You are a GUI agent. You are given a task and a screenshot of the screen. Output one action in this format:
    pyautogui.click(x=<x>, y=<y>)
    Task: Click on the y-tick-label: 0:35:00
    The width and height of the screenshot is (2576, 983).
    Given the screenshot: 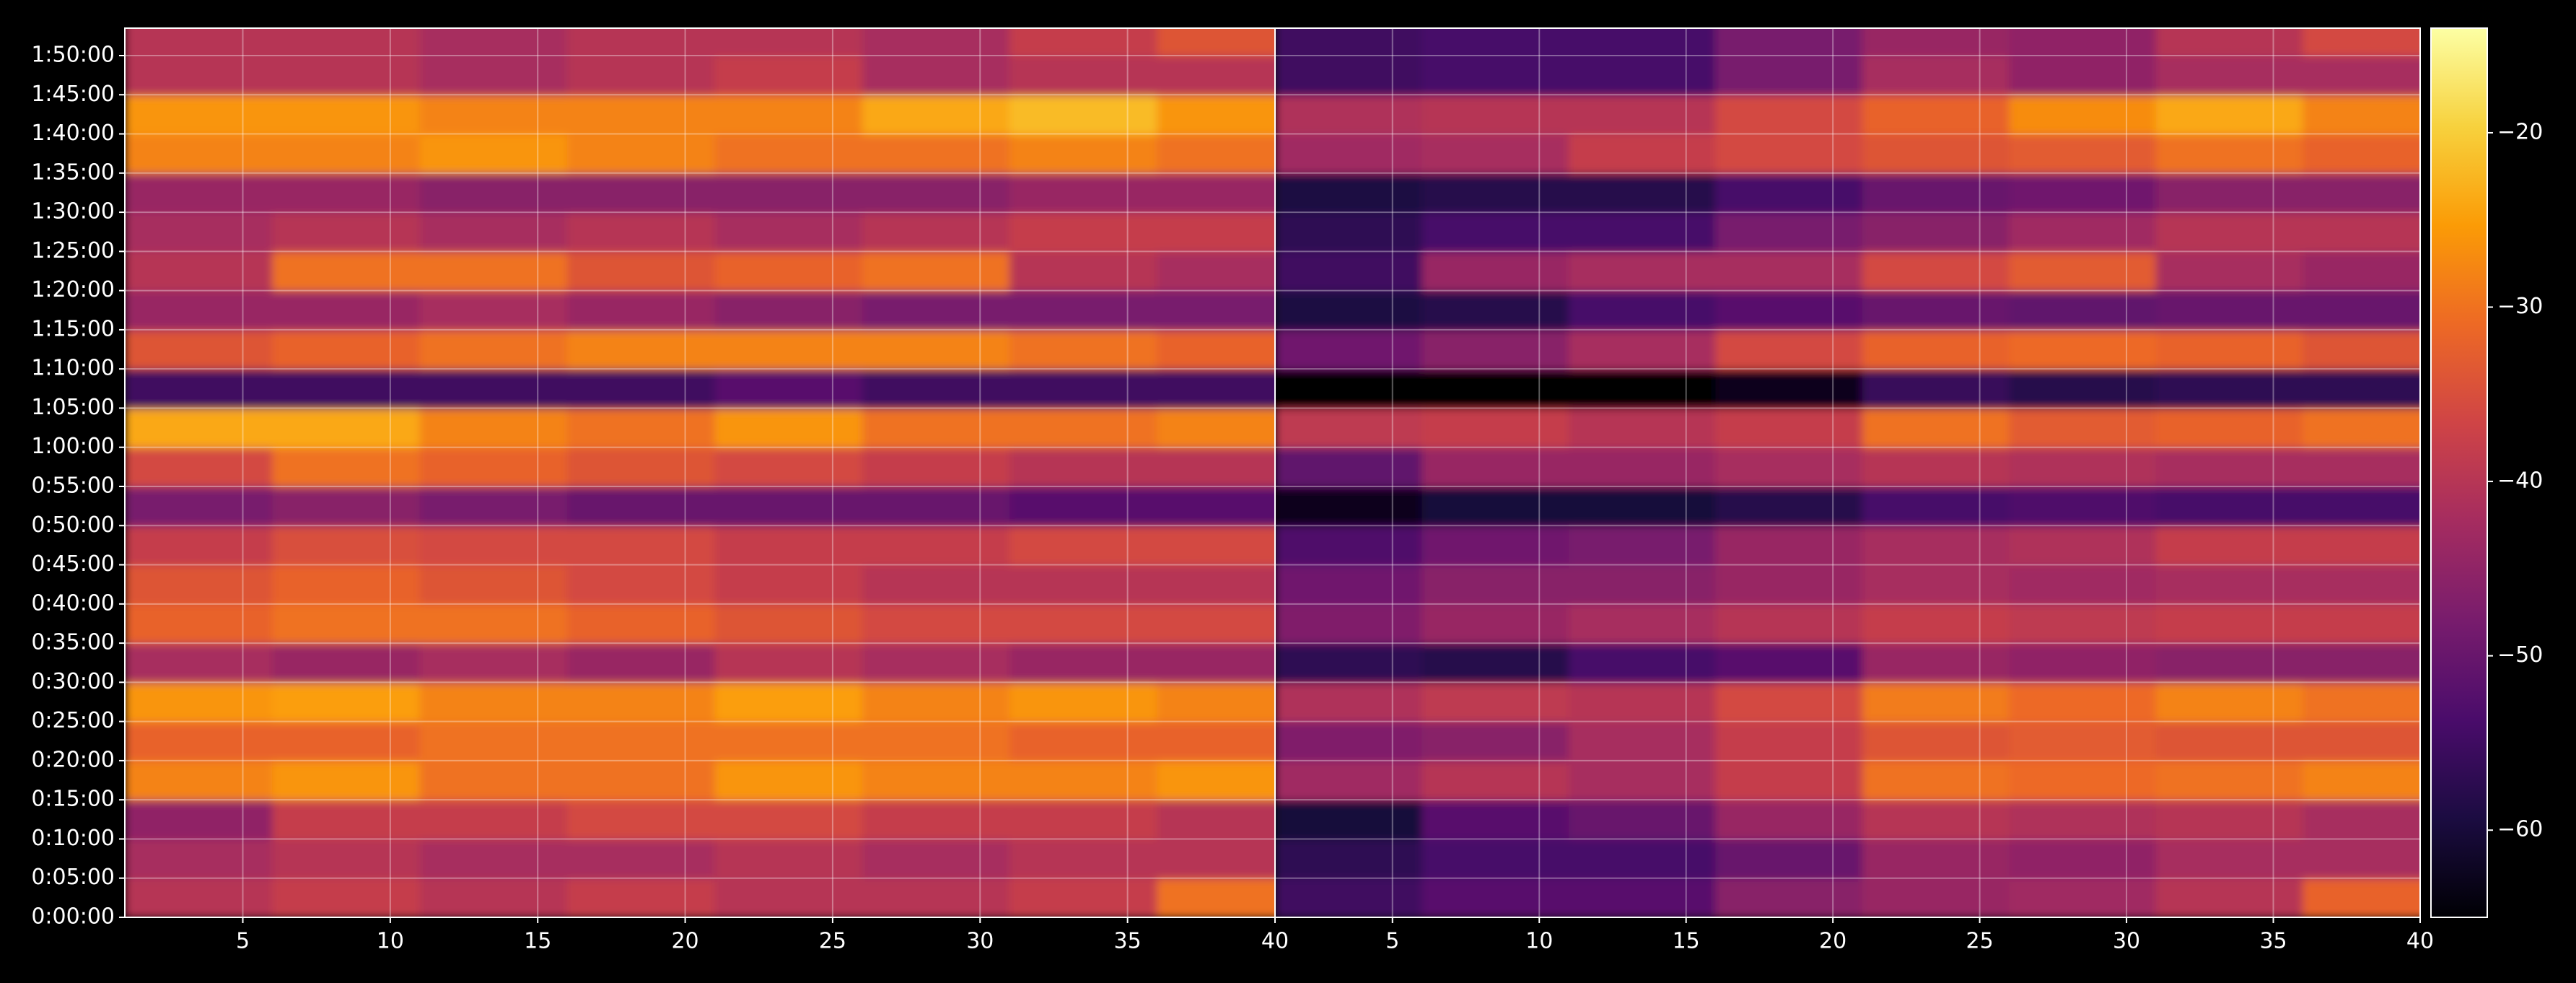 What is the action you would take?
    pyautogui.click(x=73, y=642)
    